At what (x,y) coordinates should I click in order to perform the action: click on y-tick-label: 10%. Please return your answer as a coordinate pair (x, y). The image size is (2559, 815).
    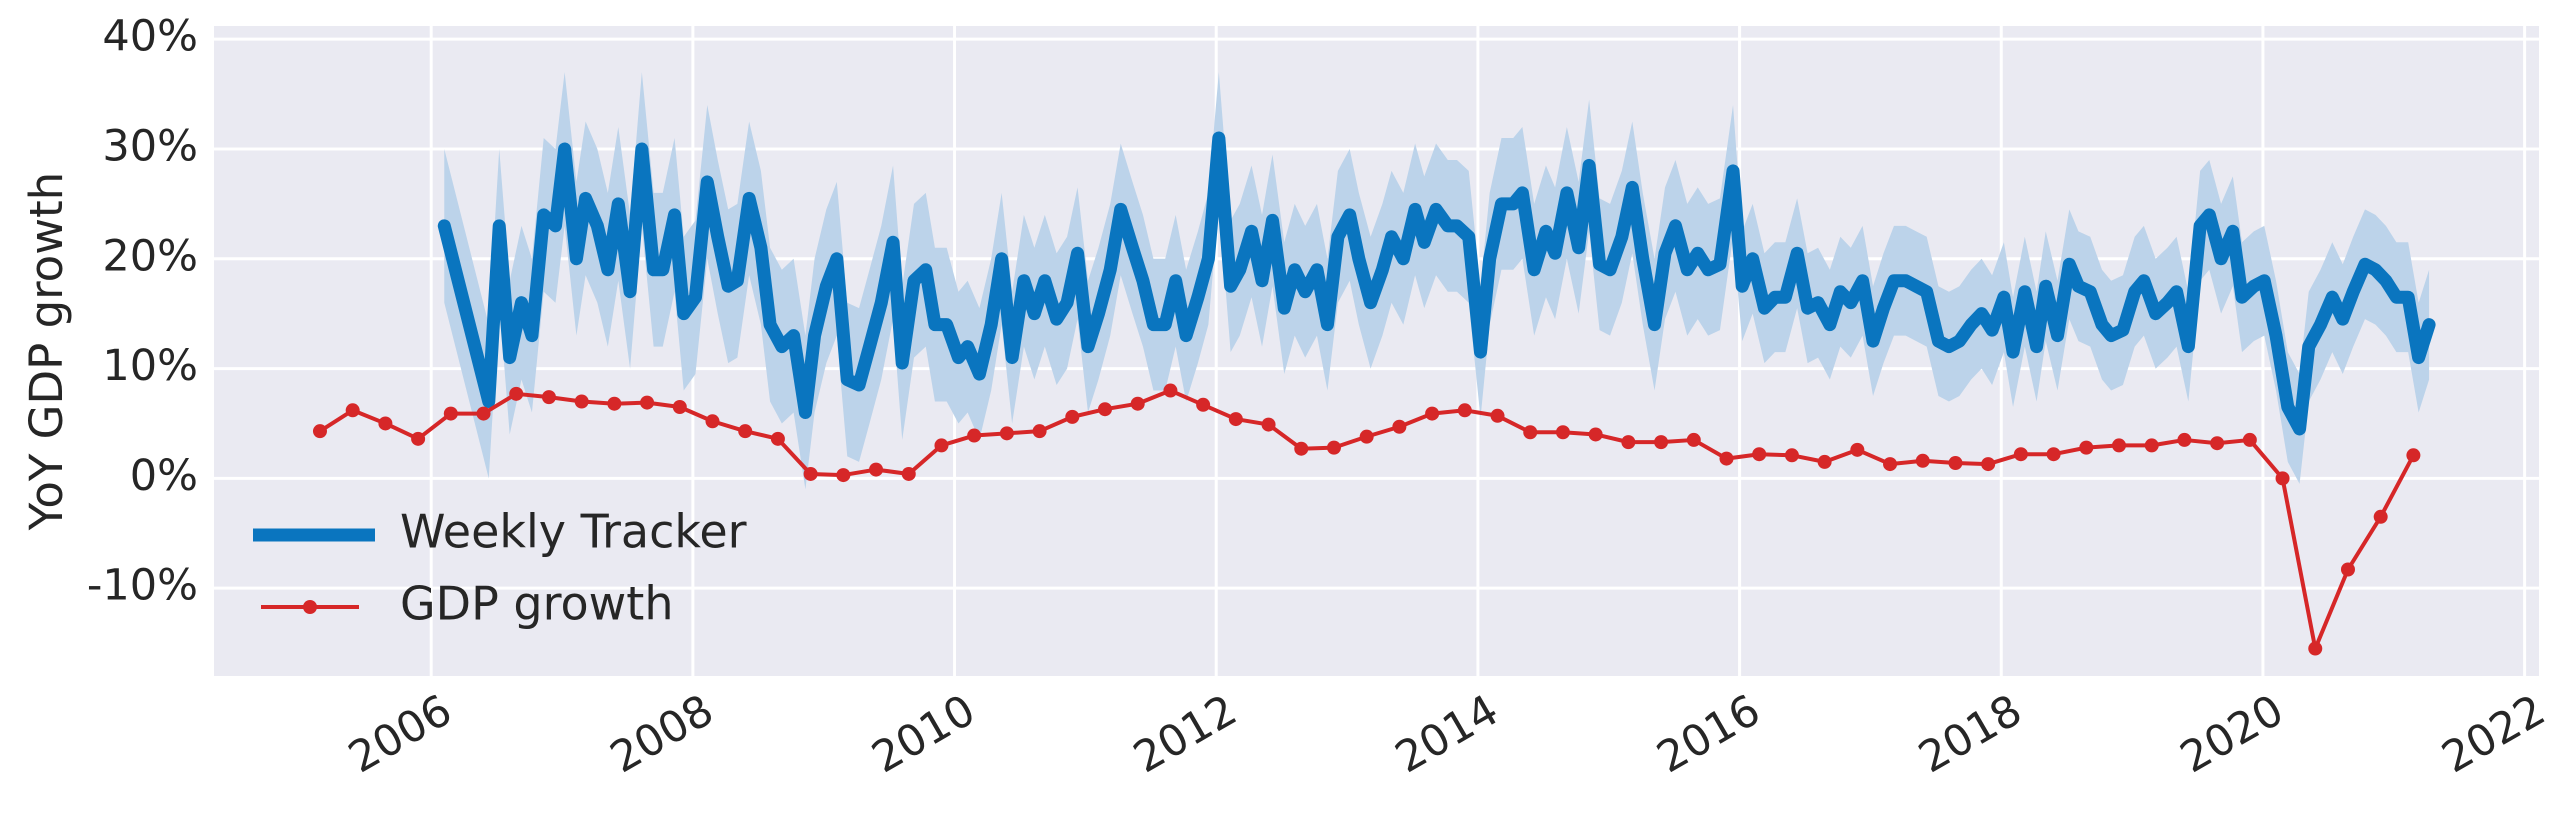
    Looking at the image, I should click on (150, 366).